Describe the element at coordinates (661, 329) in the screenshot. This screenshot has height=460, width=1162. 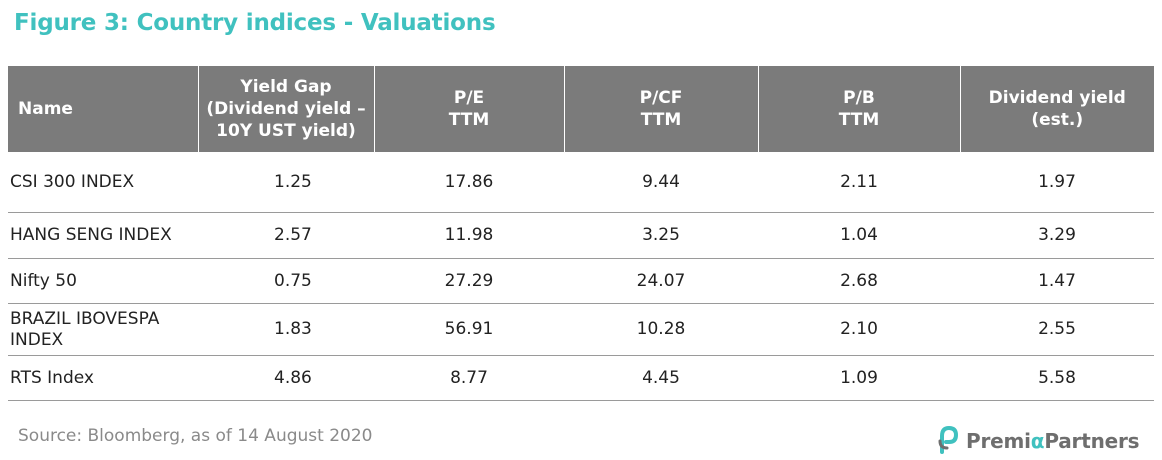
I see `cell-pcf: 10.28` at that location.